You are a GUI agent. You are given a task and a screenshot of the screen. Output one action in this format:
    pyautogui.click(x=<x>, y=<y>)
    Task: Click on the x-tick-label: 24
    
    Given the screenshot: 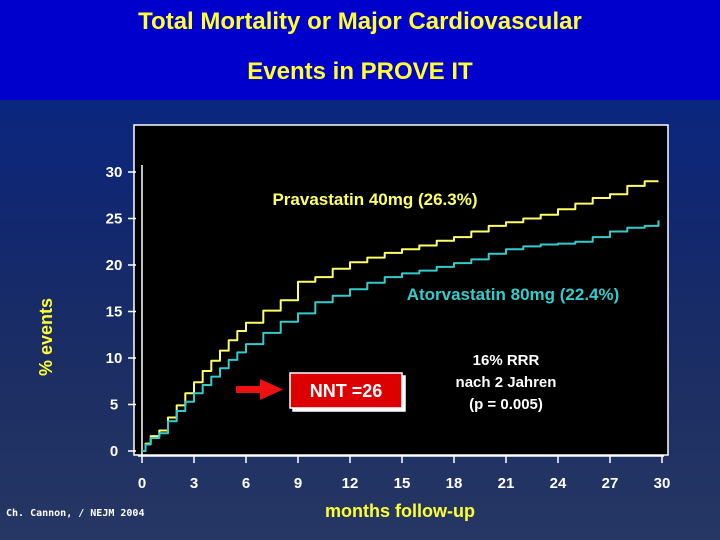 What is the action you would take?
    pyautogui.click(x=558, y=483)
    